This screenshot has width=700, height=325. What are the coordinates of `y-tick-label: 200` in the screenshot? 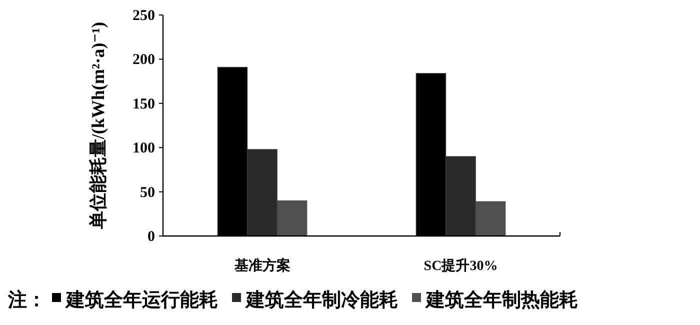 It's located at (143, 60).